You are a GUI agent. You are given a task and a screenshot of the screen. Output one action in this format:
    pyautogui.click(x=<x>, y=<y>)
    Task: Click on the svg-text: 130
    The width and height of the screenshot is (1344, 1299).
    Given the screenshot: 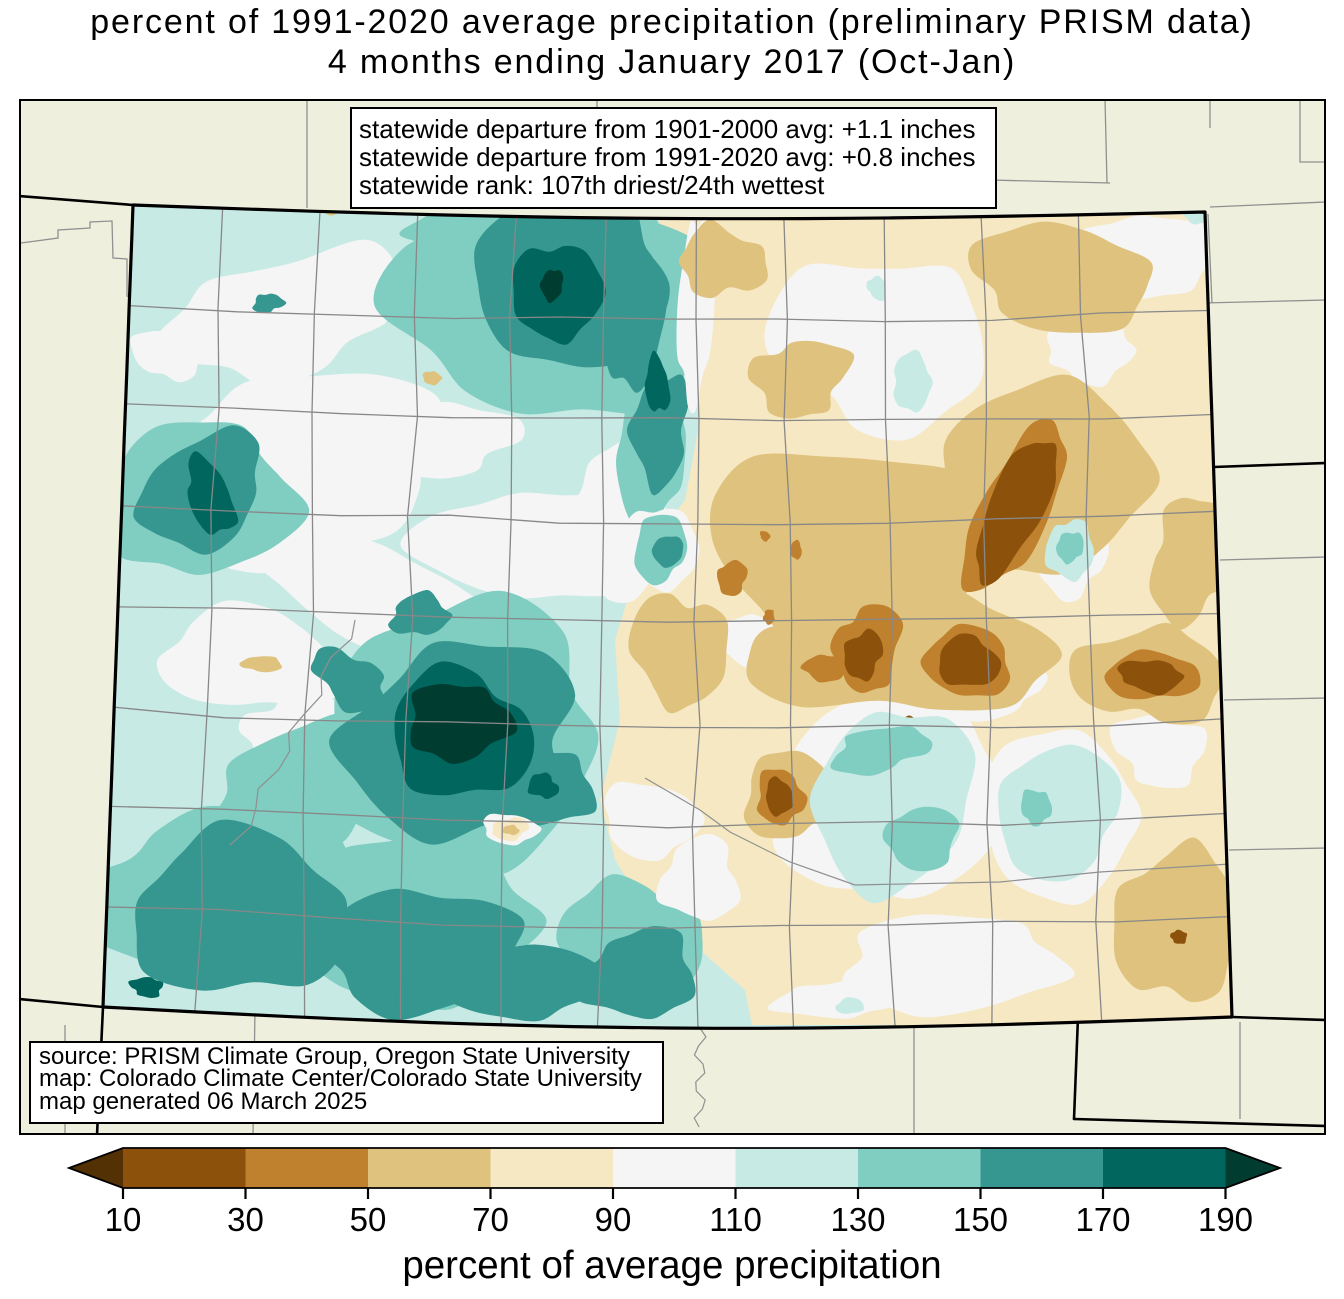 What is the action you would take?
    pyautogui.click(x=857, y=1219)
    